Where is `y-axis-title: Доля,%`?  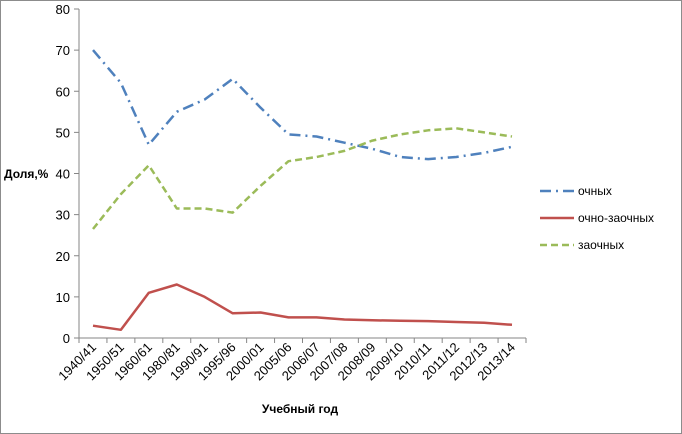
y-axis-title: Доля,% is located at coordinates (26, 174).